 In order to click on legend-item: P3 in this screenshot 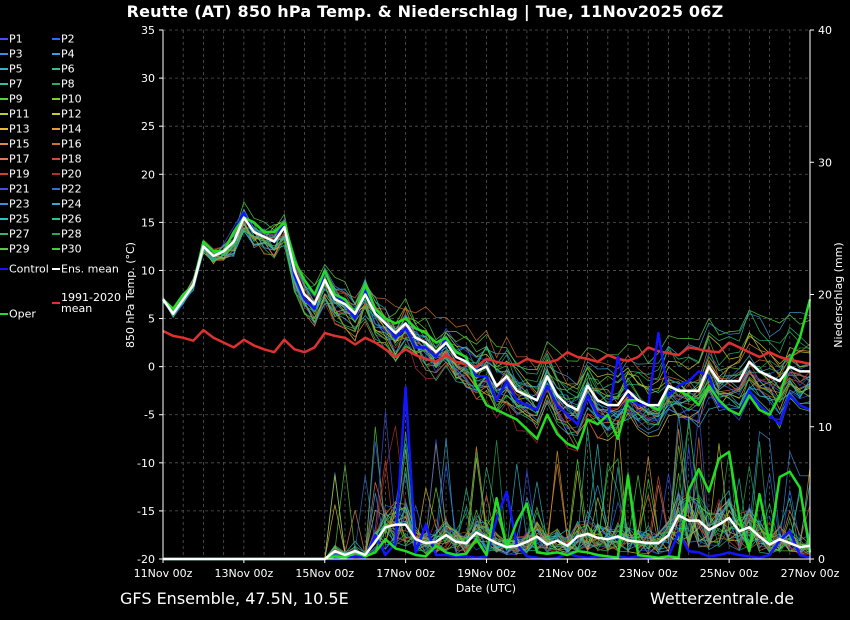, I will do `click(11, 54)`.